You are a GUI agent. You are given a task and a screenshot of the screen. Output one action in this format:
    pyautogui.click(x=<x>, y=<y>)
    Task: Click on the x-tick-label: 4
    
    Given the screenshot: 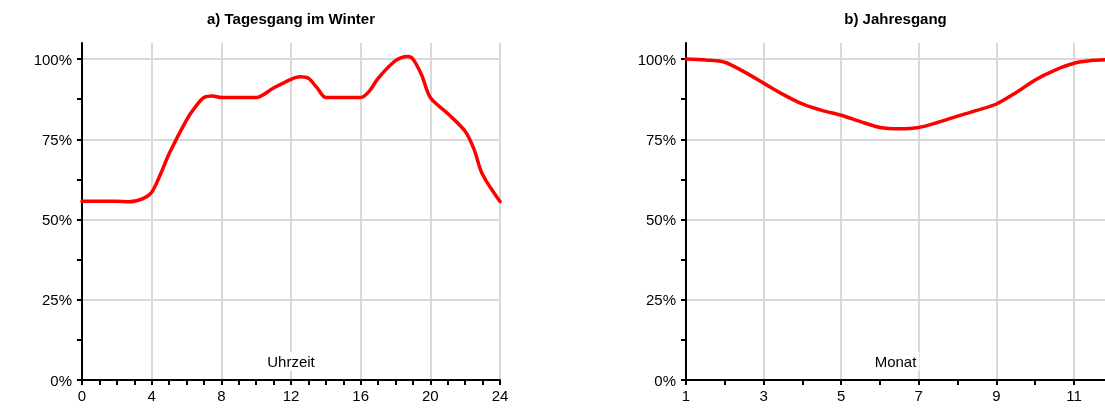 What is the action you would take?
    pyautogui.click(x=151, y=395)
    